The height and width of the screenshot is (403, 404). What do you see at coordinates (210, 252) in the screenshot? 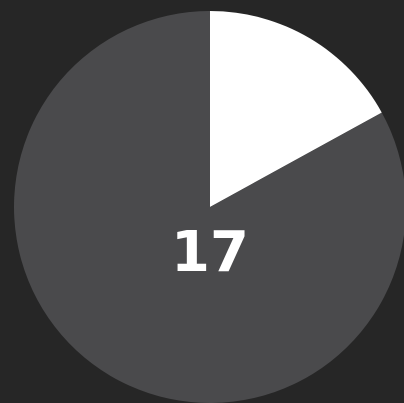
I see `center-value: 17` at bounding box center [210, 252].